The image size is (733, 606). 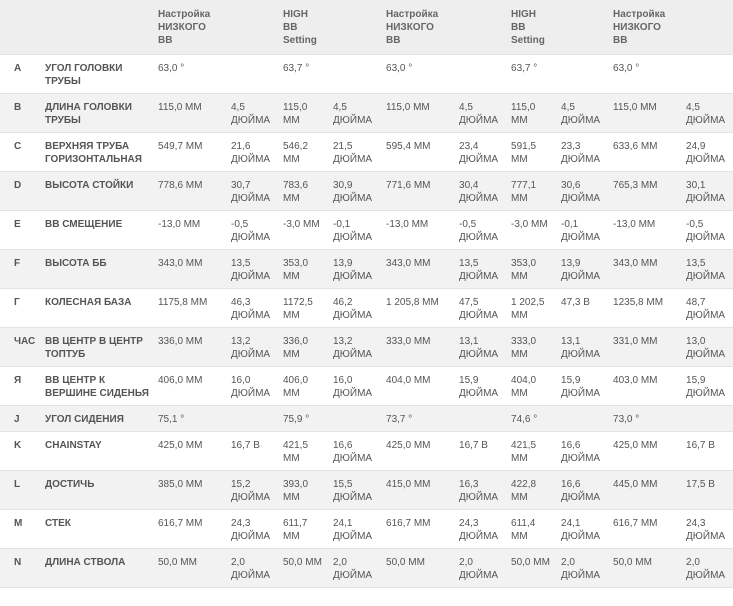 What do you see at coordinates (251, 387) in the screenshot?
I see `cell: 16,0 ДЮЙМА` at bounding box center [251, 387].